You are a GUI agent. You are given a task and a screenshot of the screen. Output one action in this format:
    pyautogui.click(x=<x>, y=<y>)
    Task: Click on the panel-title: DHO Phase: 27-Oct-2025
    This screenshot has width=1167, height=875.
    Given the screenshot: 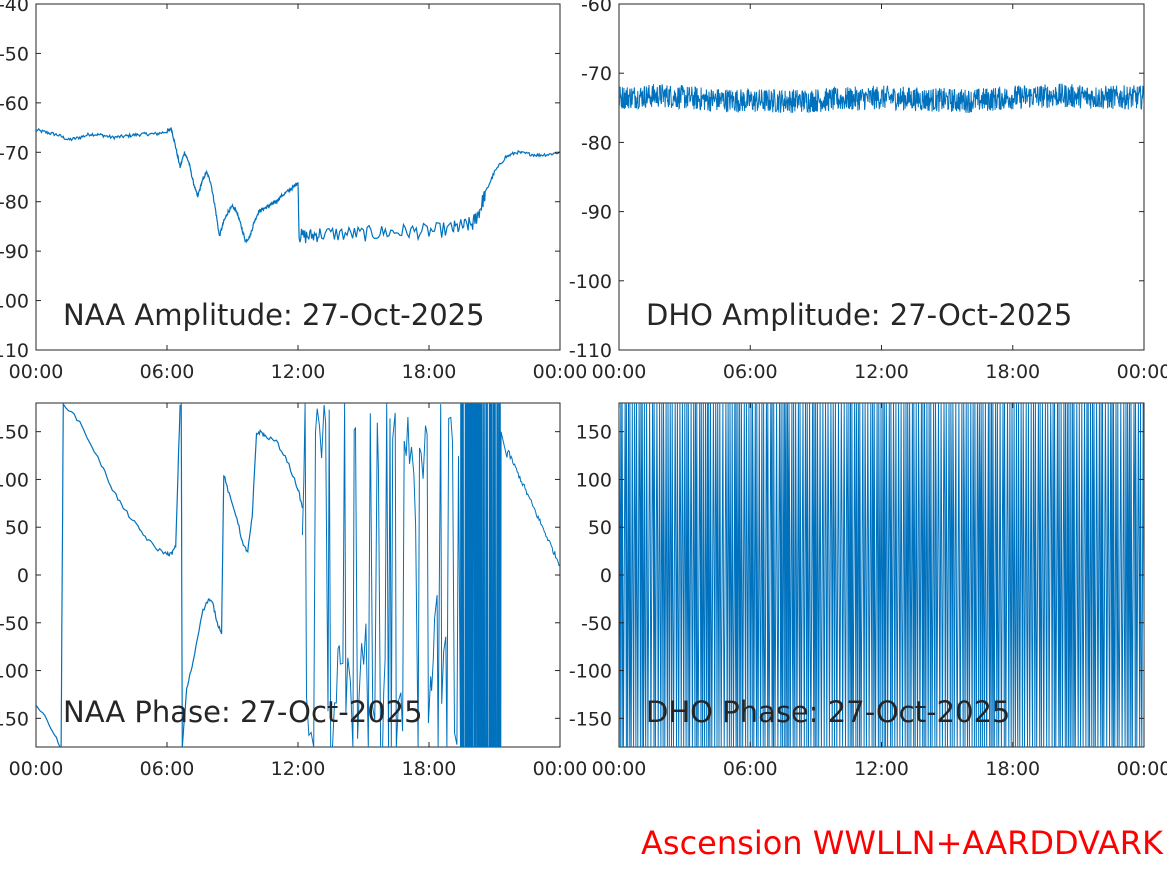 What is the action you would take?
    pyautogui.click(x=828, y=712)
    